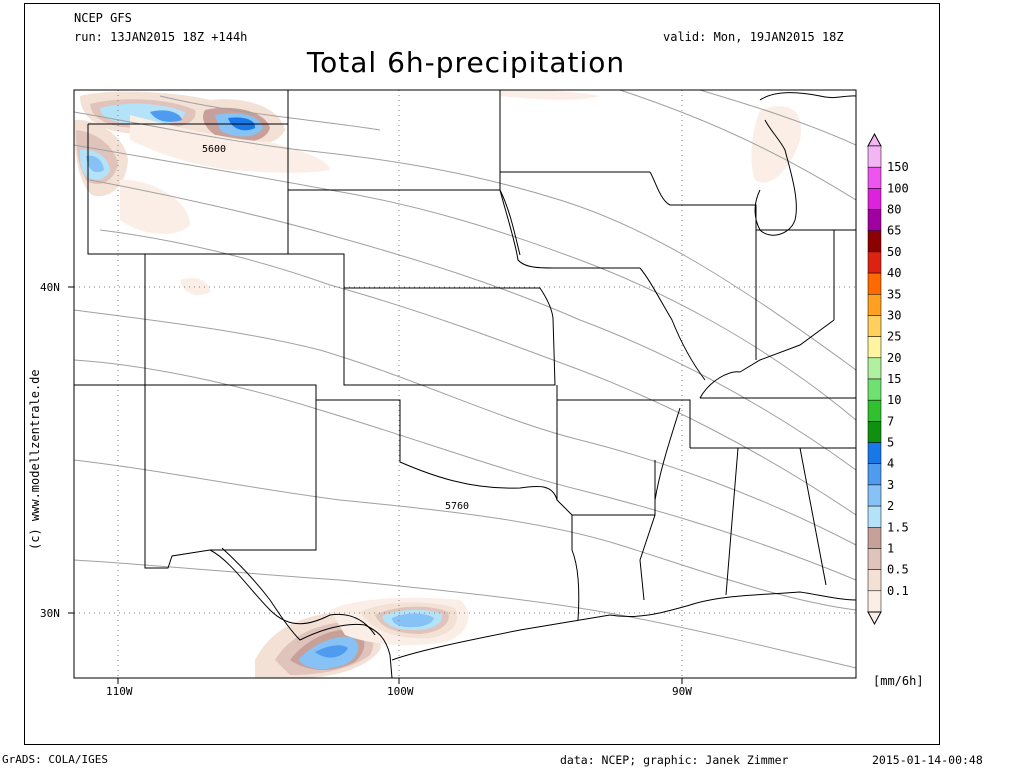 The width and height of the screenshot is (1024, 768). Describe the element at coordinates (874, 139) in the screenshot. I see `legend-arrow-top` at that location.